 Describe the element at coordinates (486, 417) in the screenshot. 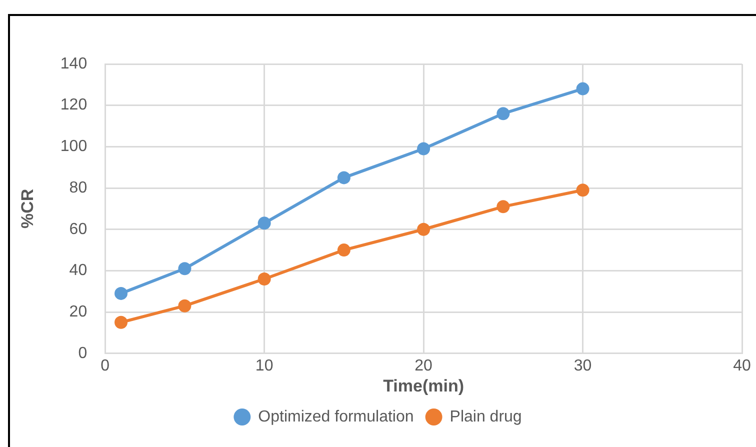

I see `legend-label: Plain drug` at that location.